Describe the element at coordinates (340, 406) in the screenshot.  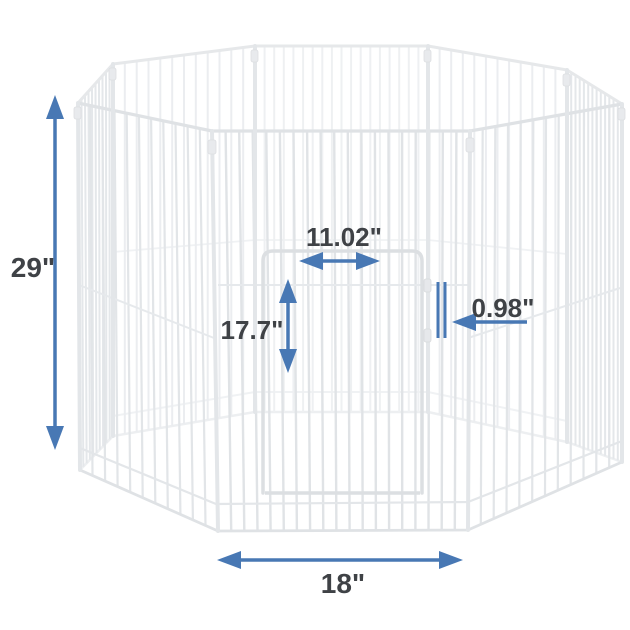
I see `rear-bottom-rail` at that location.